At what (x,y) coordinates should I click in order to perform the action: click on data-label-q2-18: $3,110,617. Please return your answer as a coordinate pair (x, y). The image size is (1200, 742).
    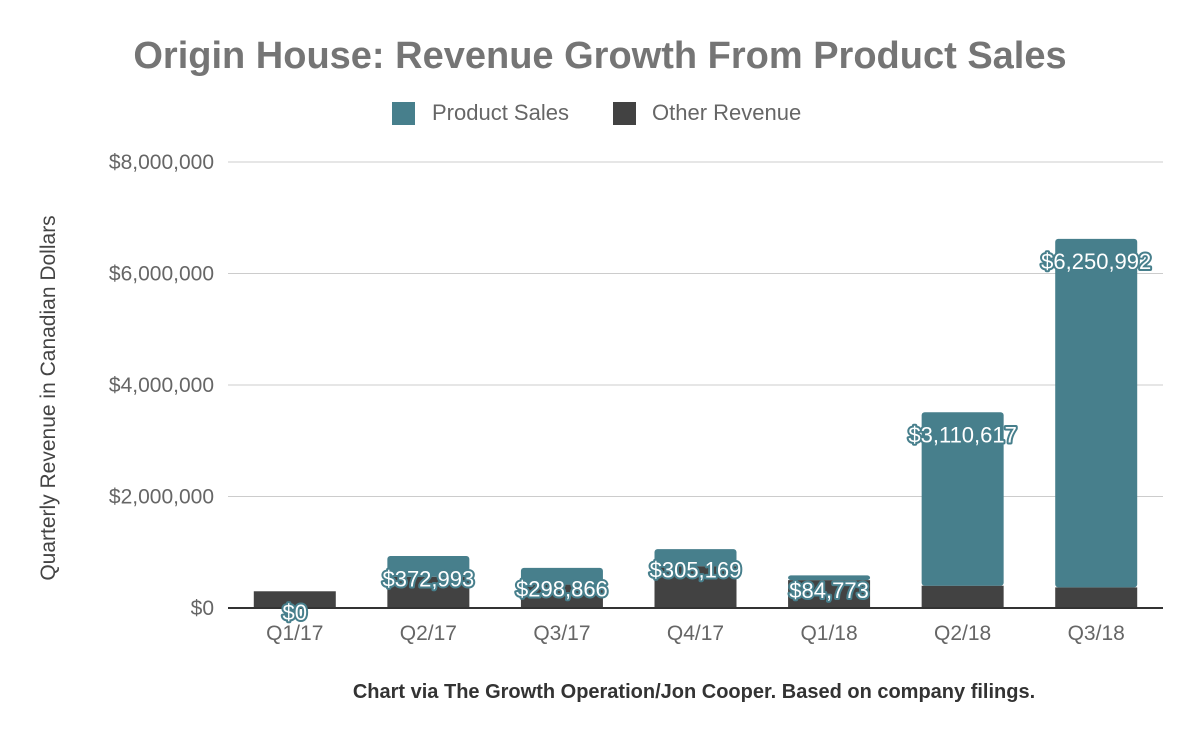
    Looking at the image, I should click on (962, 434).